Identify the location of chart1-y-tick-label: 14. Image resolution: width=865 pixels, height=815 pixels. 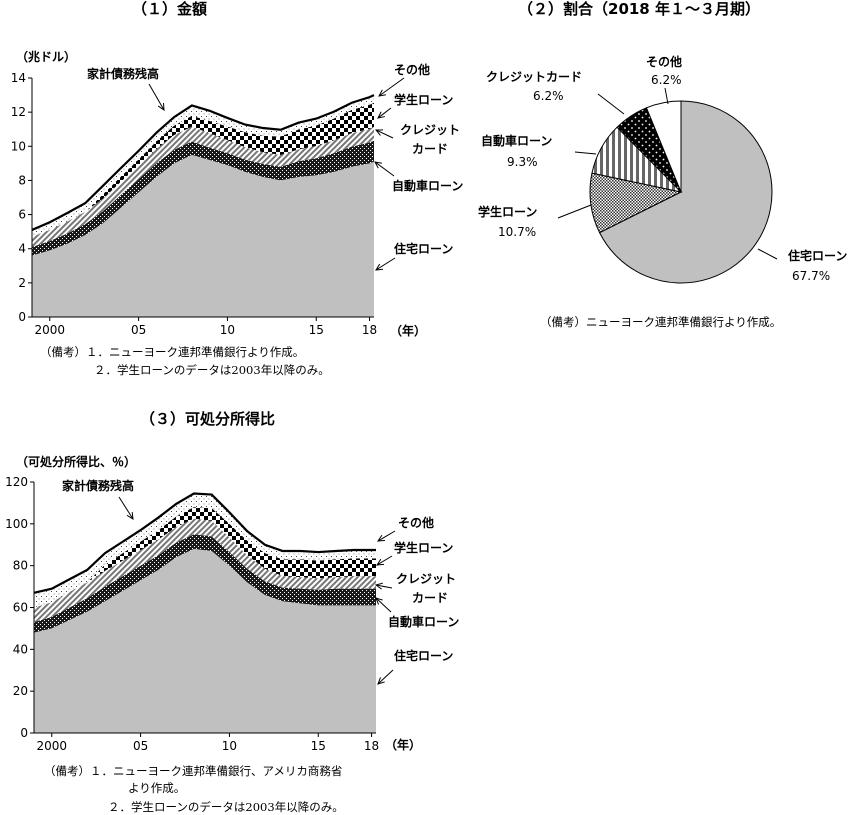
(18, 78).